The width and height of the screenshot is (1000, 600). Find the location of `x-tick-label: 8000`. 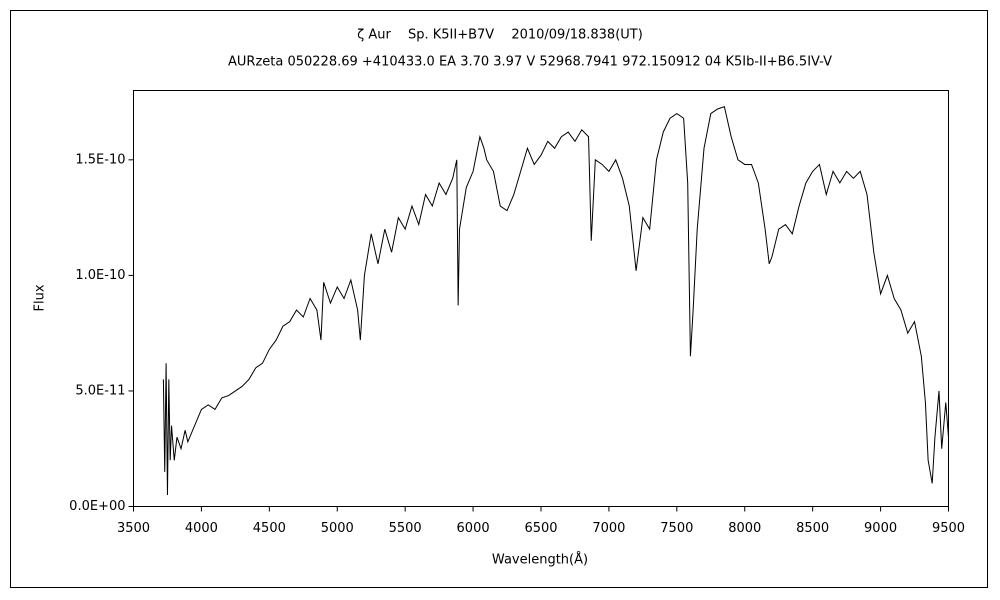

x-tick-label: 8000 is located at coordinates (744, 528).